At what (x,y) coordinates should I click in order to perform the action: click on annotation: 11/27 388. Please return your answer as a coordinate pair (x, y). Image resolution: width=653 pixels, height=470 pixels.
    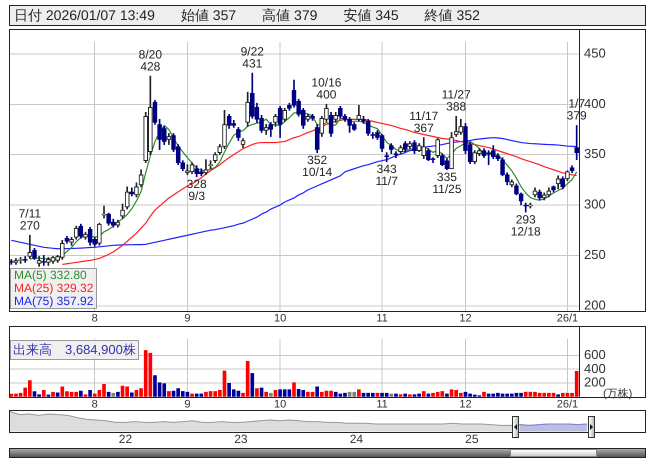
    Looking at the image, I should click on (457, 101).